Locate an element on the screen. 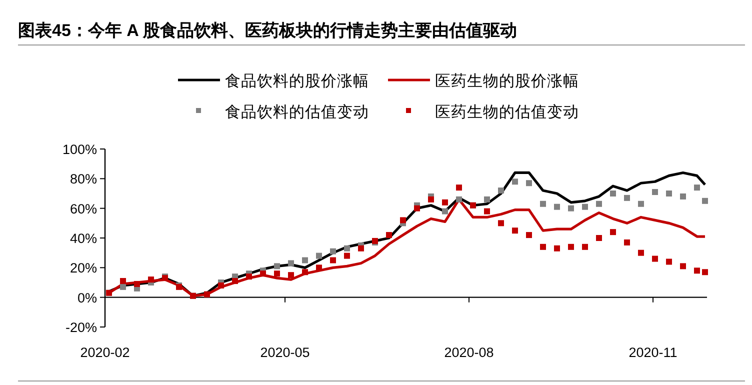  legend-label: 食品饮料的股价涨幅 is located at coordinates (297, 81).